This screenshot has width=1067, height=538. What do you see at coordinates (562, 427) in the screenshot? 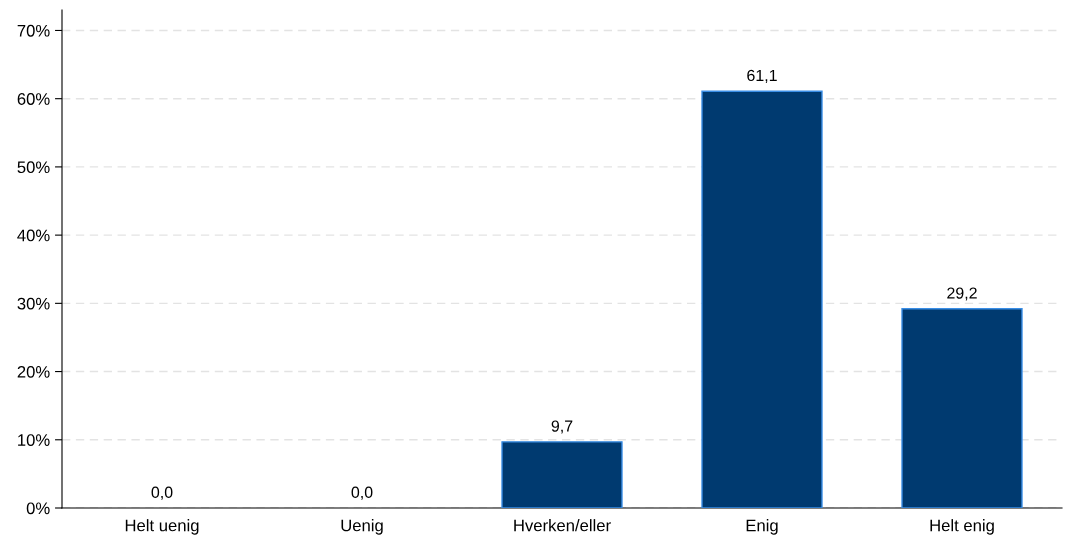
I see `data-label: 9,7` at bounding box center [562, 427].